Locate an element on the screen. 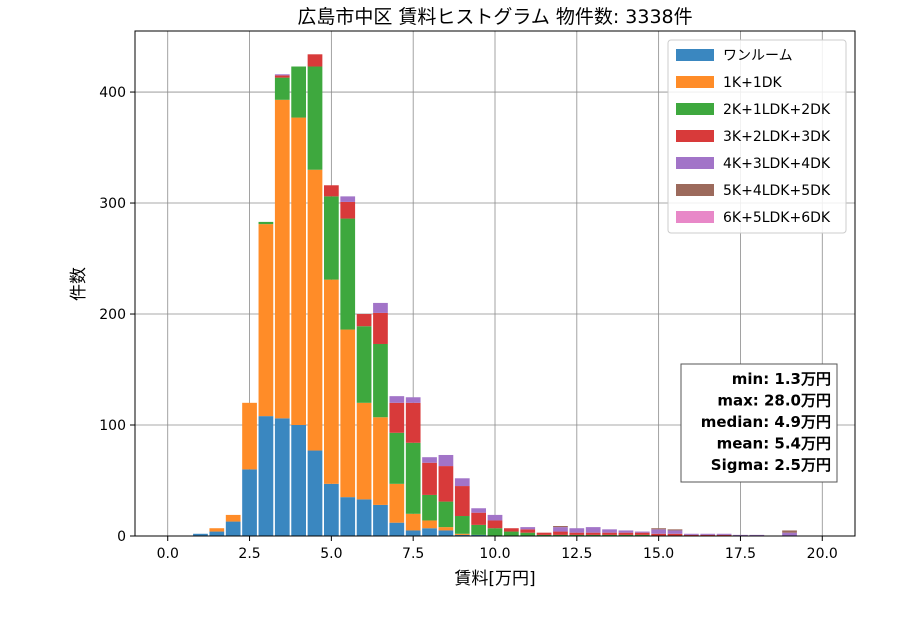 This screenshot has width=900, height=630. stats-line: Sigma: 2.5万円 is located at coordinates (771, 465).